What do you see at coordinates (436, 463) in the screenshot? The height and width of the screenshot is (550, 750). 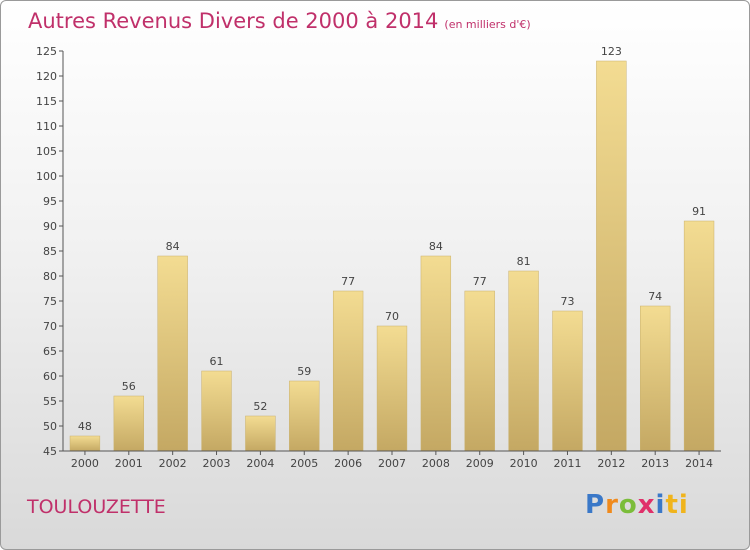 I see `x-tick-label: 2008` at bounding box center [436, 463].